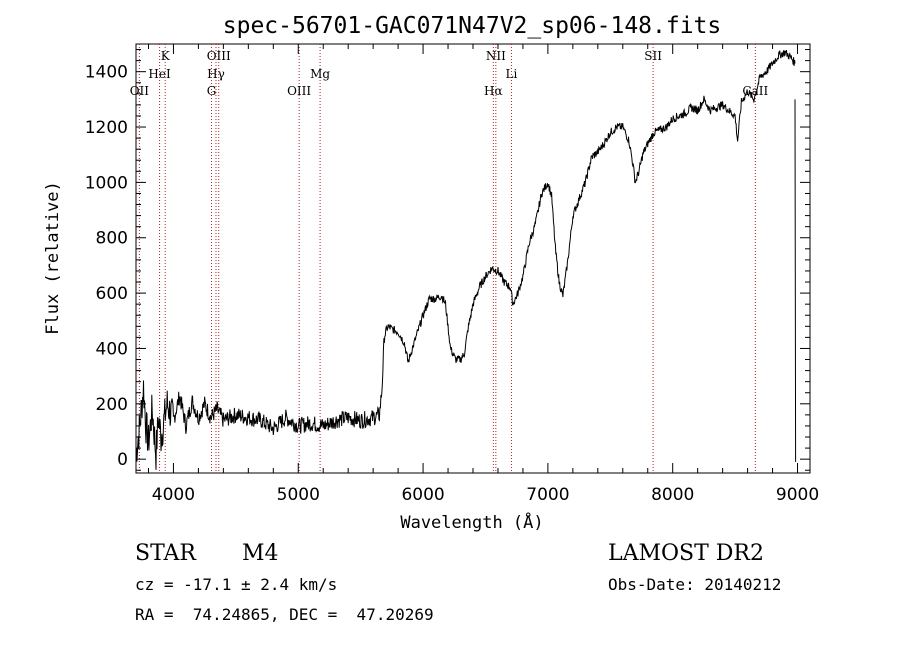 The image size is (900, 649). Describe the element at coordinates (212, 91) in the screenshot. I see `line-marker-label: G` at that location.